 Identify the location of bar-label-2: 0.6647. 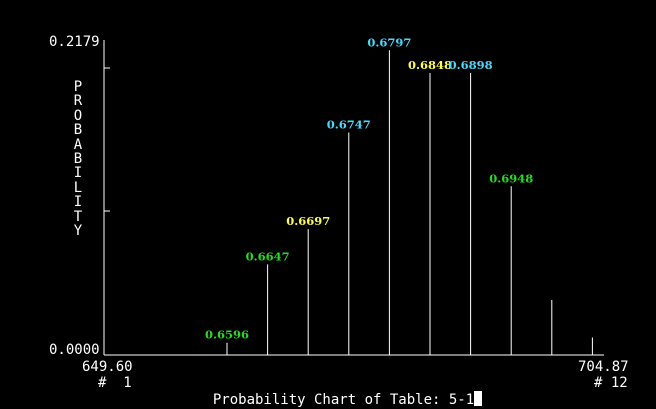
(268, 256).